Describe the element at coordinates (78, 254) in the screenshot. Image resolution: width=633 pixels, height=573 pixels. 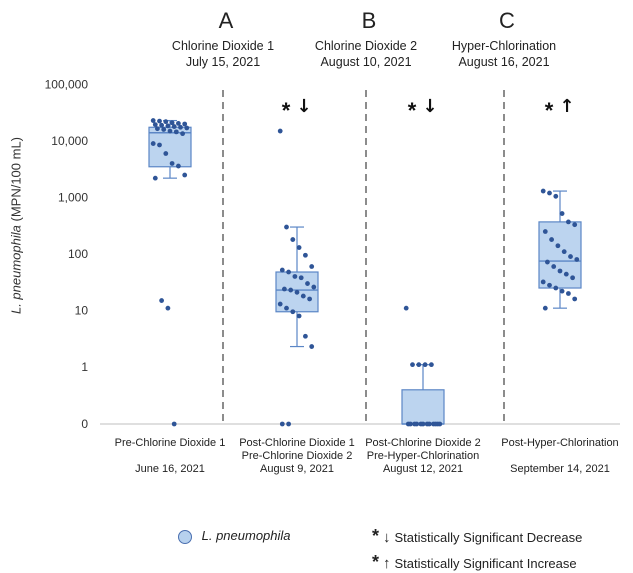
I see `y-tick-label: 100` at that location.